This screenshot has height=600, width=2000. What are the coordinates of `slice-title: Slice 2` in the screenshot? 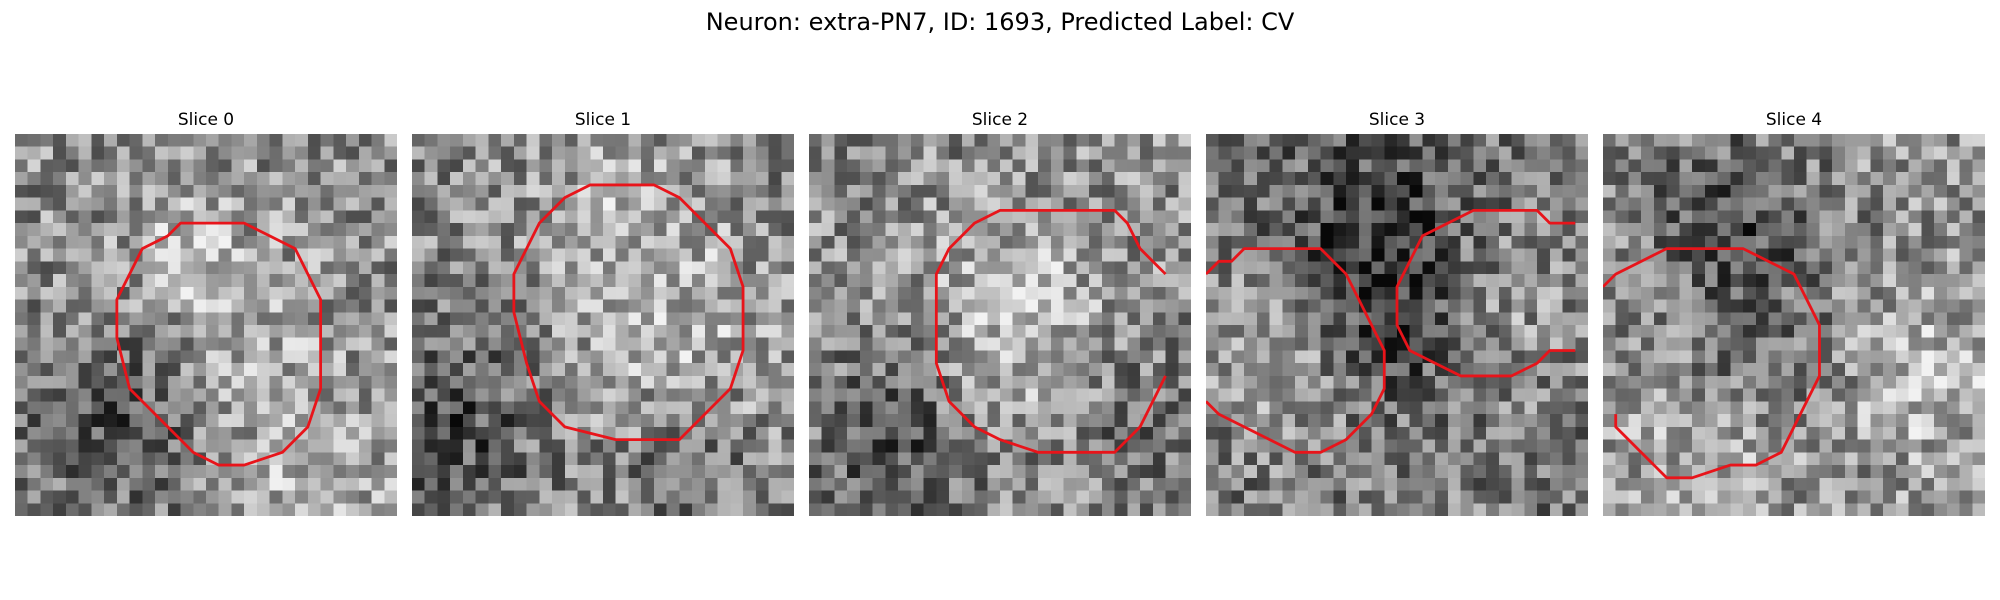 It's located at (1000, 120).